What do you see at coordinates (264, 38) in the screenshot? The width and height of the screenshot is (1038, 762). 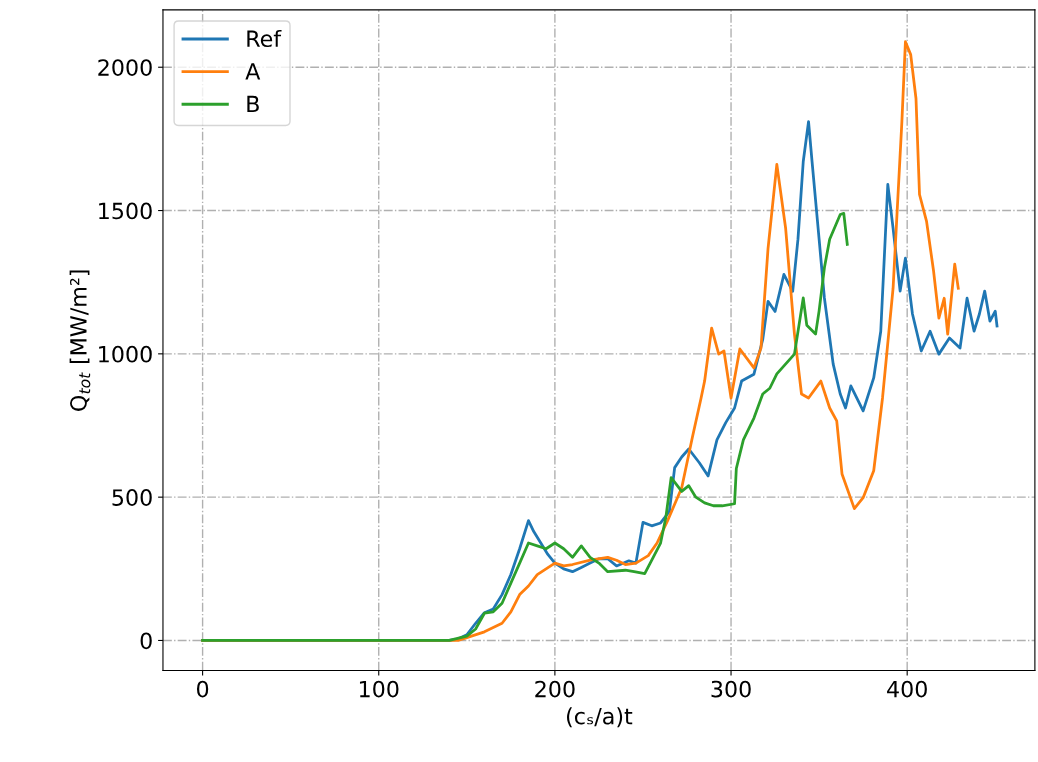 I see `legend-label: Ref` at bounding box center [264, 38].